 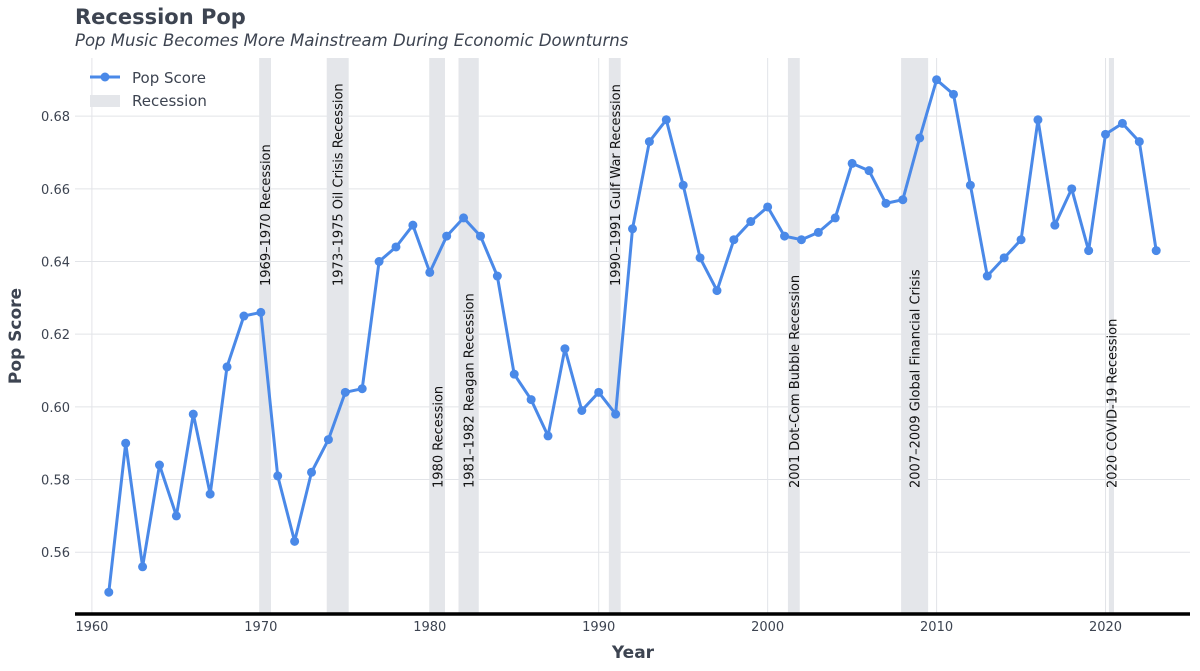 I want to click on recession-label: 1973–1975 Oil Crisis Recession, so click(x=339, y=184).